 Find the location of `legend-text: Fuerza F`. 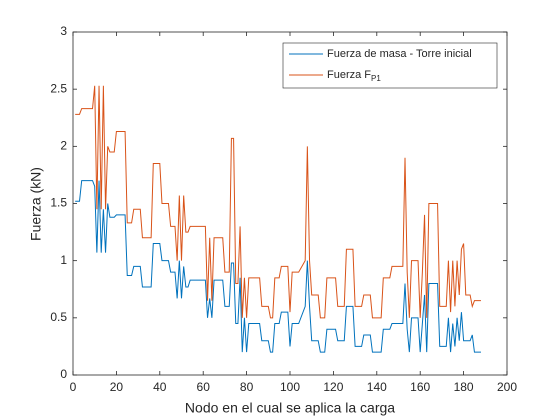

legend-text: Fuerza F is located at coordinates (349, 75).